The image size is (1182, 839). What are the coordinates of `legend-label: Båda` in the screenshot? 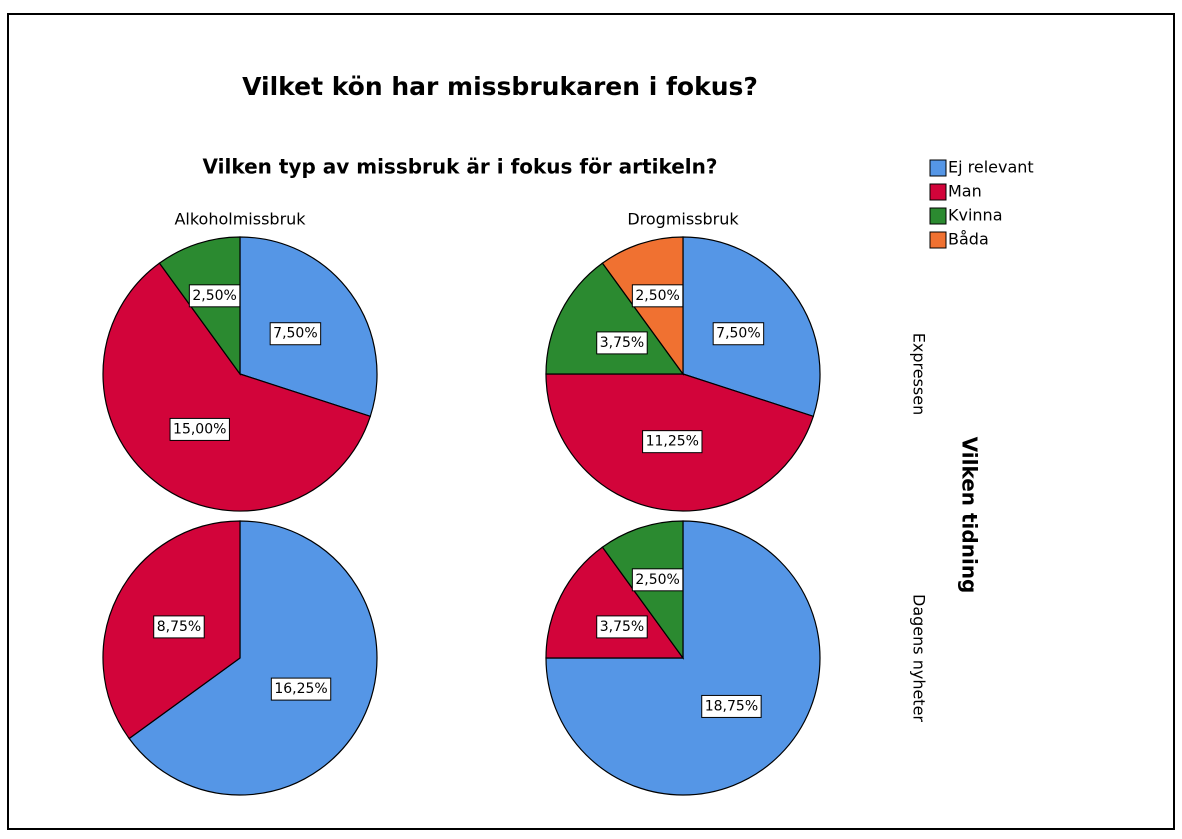 It's located at (968, 239).